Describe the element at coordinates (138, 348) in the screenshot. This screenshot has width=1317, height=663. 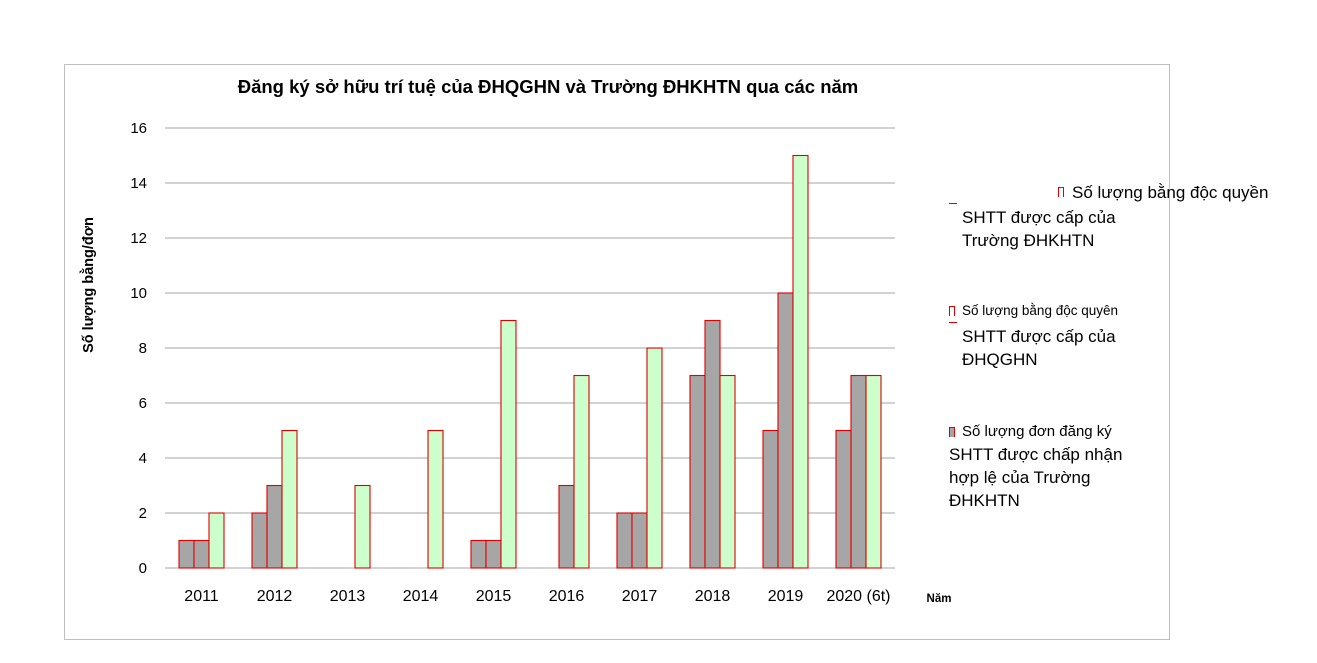
I see `y-axis-ticks: 0 2 4 6 8 10 12 14 16` at that location.